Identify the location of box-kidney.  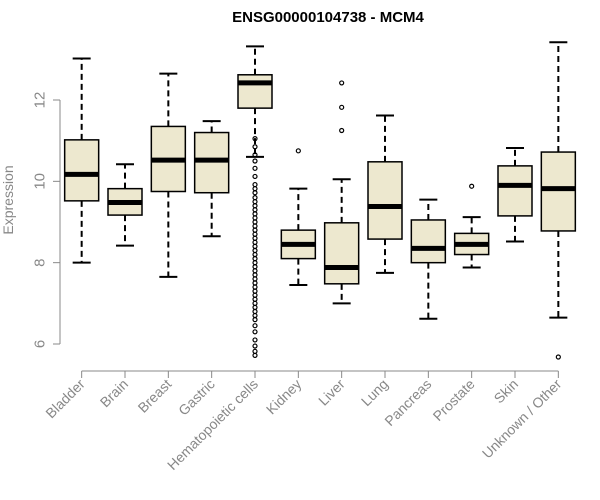
(298, 217).